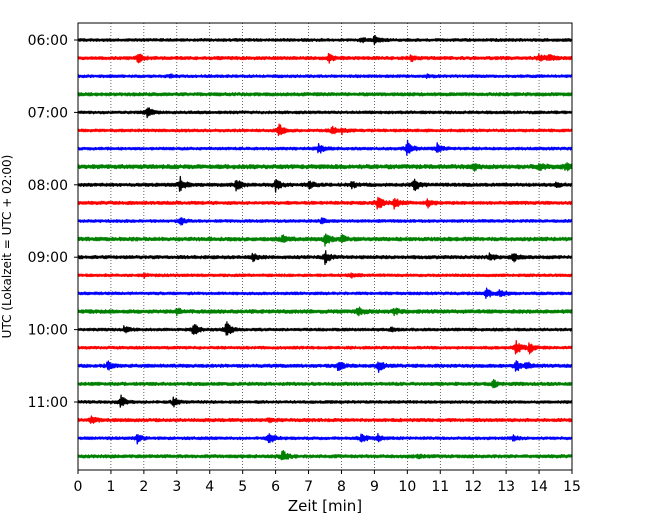 This screenshot has width=650, height=520. I want to click on y-tick-label: 07:00, so click(48, 113).